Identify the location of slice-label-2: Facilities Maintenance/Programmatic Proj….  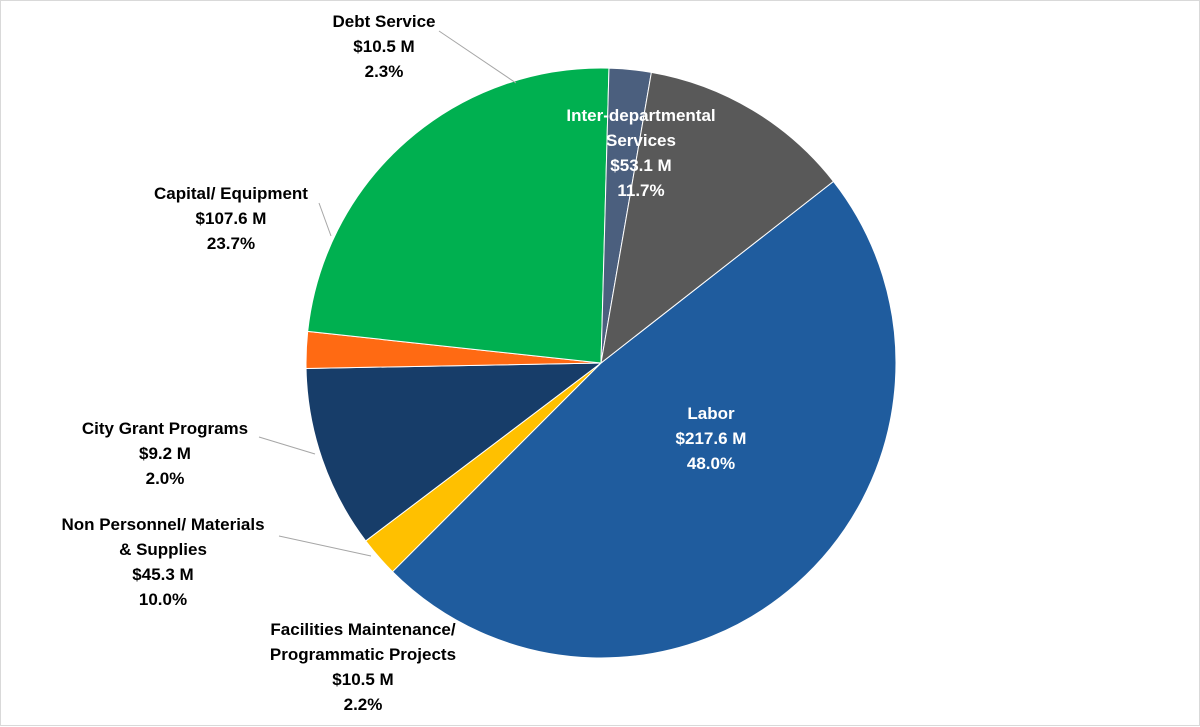
(363, 667).